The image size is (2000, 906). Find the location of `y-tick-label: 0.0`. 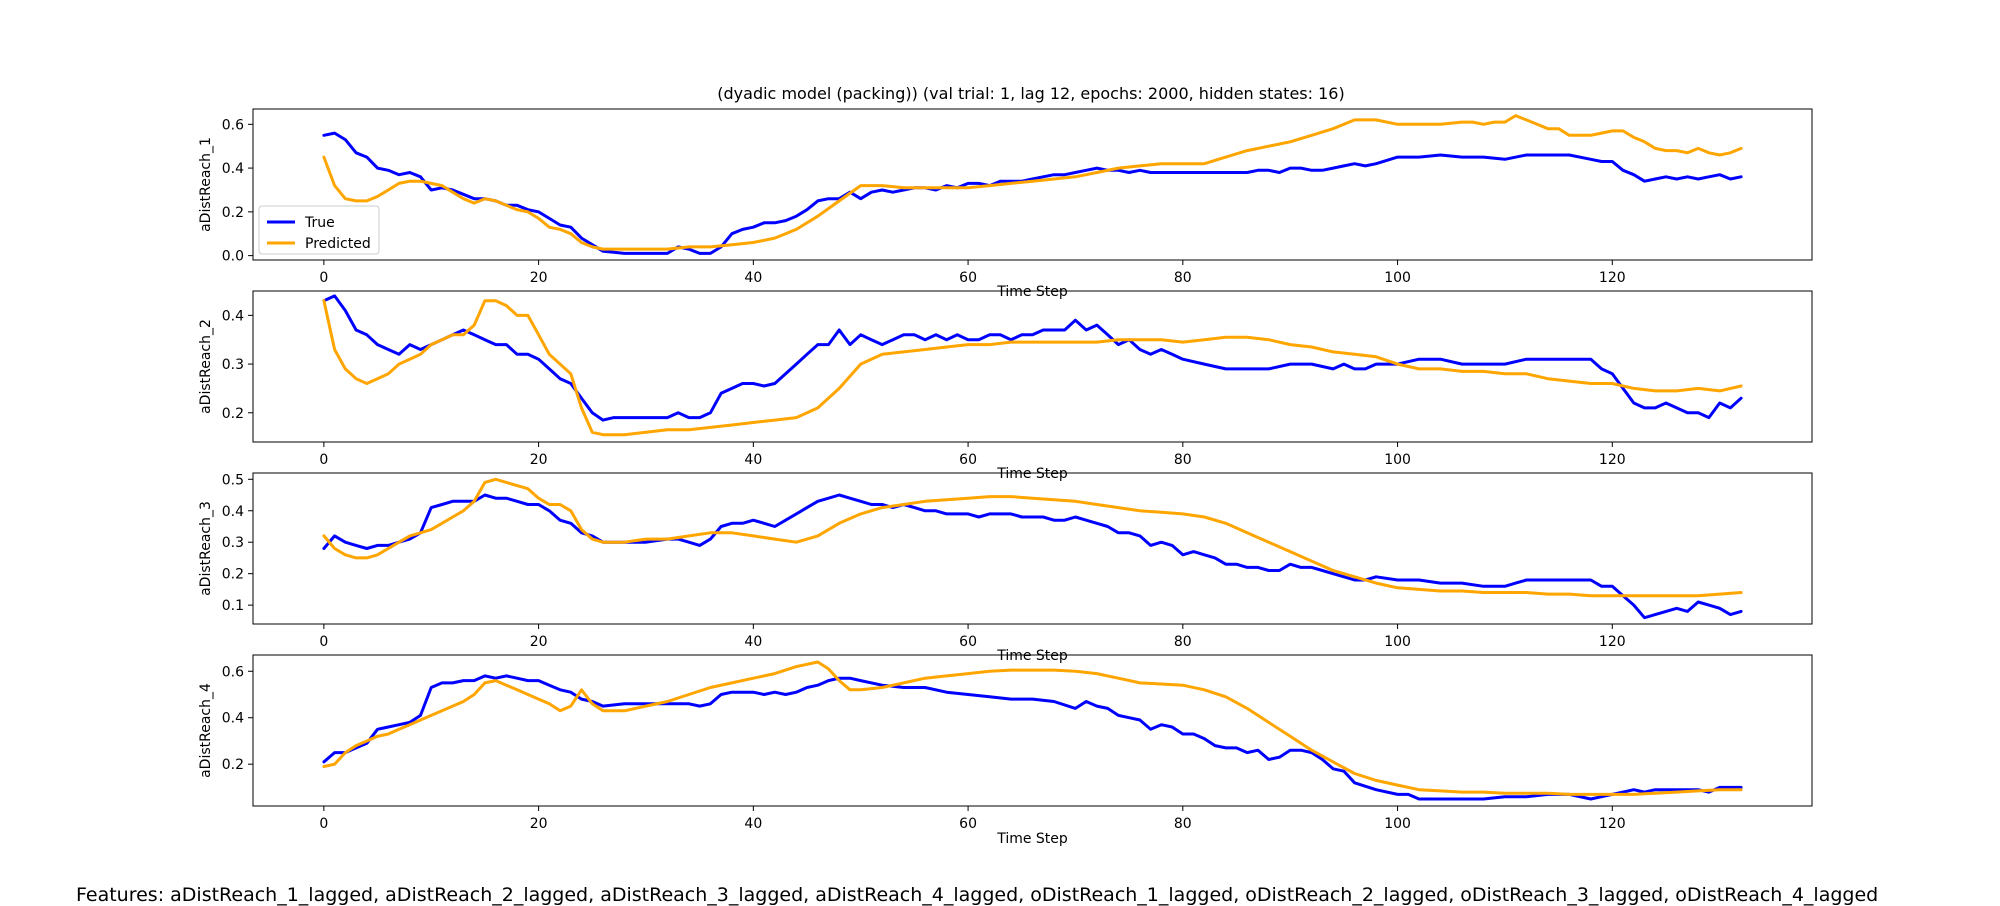

y-tick-label: 0.0 is located at coordinates (233, 257).